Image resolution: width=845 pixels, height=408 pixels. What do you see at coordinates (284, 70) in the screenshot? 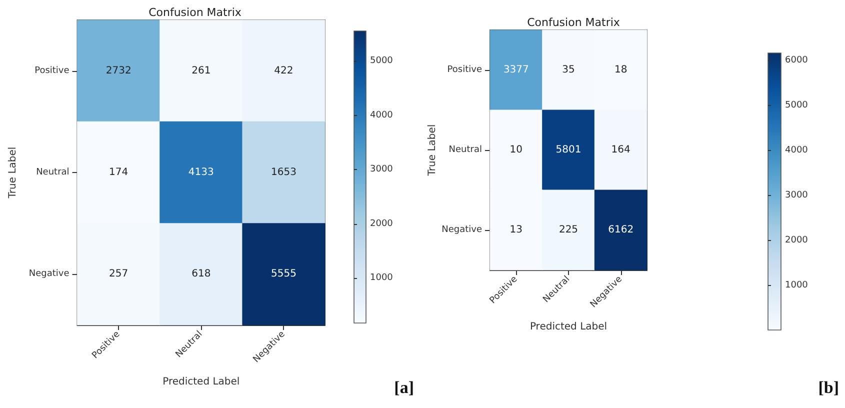
I see `data-label: 422` at bounding box center [284, 70].